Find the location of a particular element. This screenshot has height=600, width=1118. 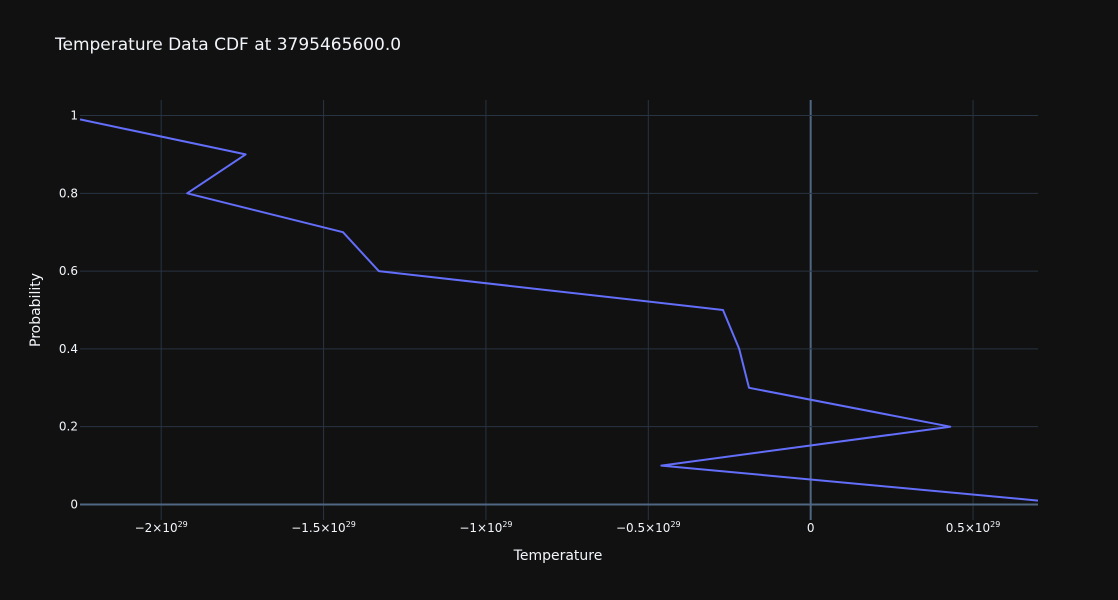

x-tick-label: −1×10²⁹ is located at coordinates (485, 527).